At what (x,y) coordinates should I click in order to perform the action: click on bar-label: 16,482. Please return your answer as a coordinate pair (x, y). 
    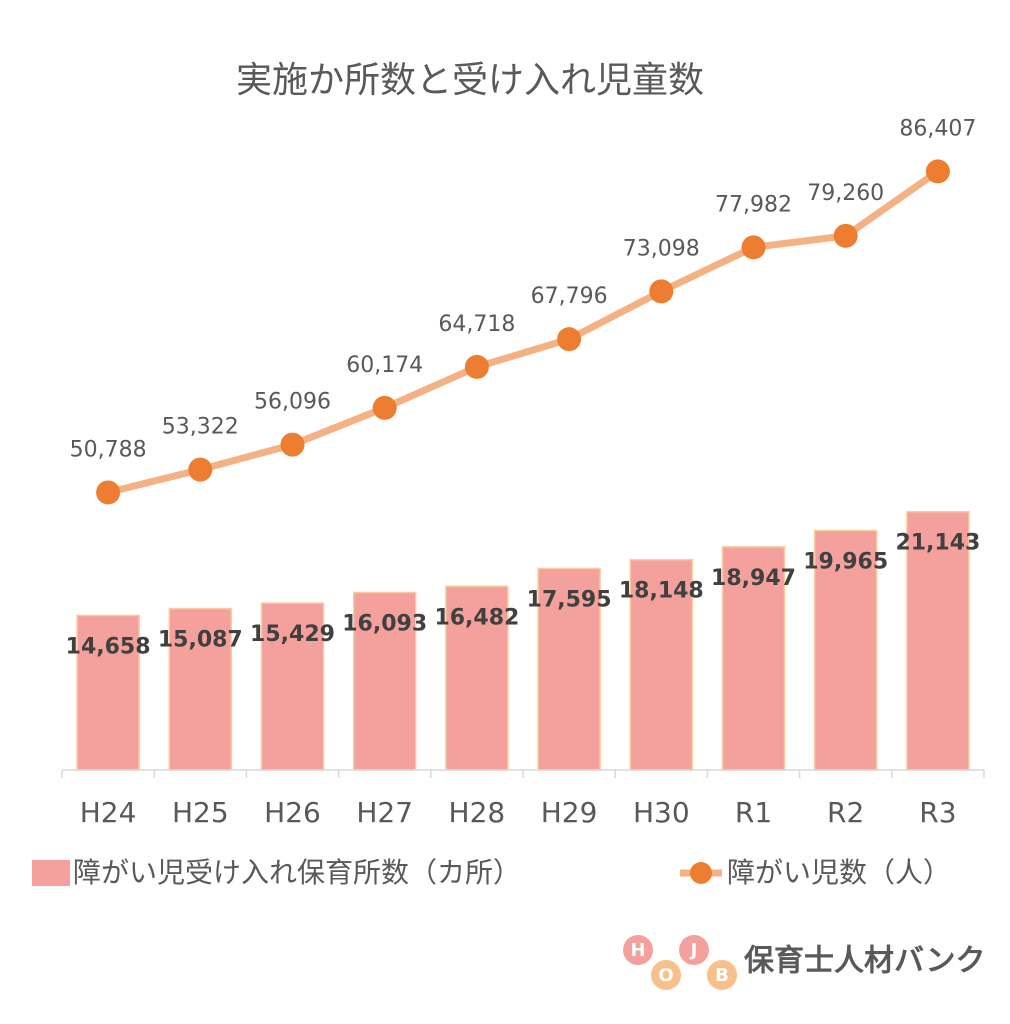
    Looking at the image, I should click on (476, 617).